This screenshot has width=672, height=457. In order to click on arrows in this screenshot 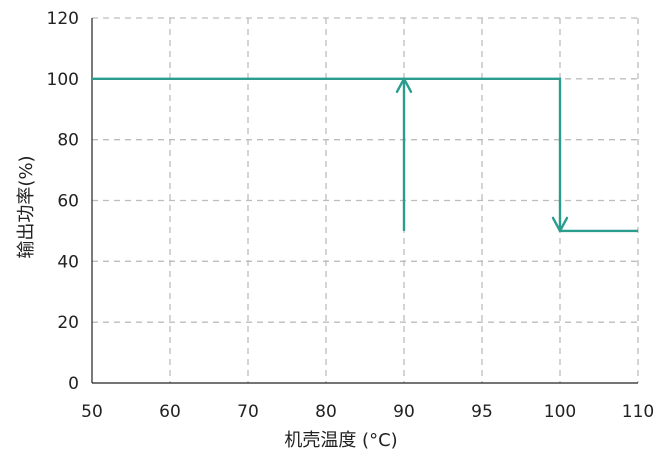, I will do `click(482, 155)`.